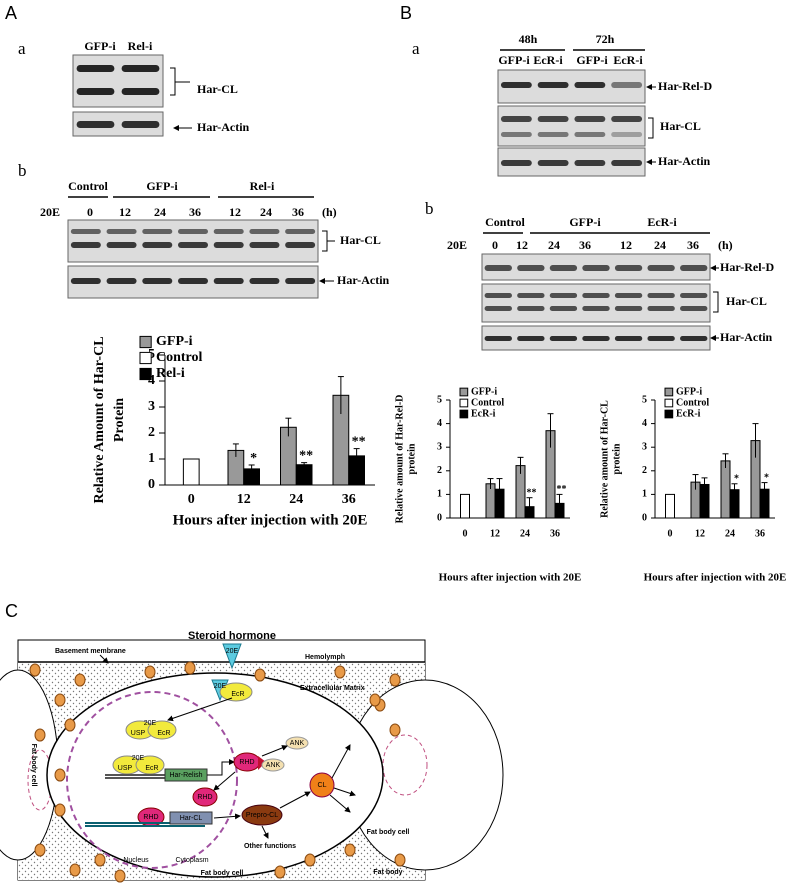 This screenshot has width=800, height=884. I want to click on lane-label: EcR-i, so click(548, 60).